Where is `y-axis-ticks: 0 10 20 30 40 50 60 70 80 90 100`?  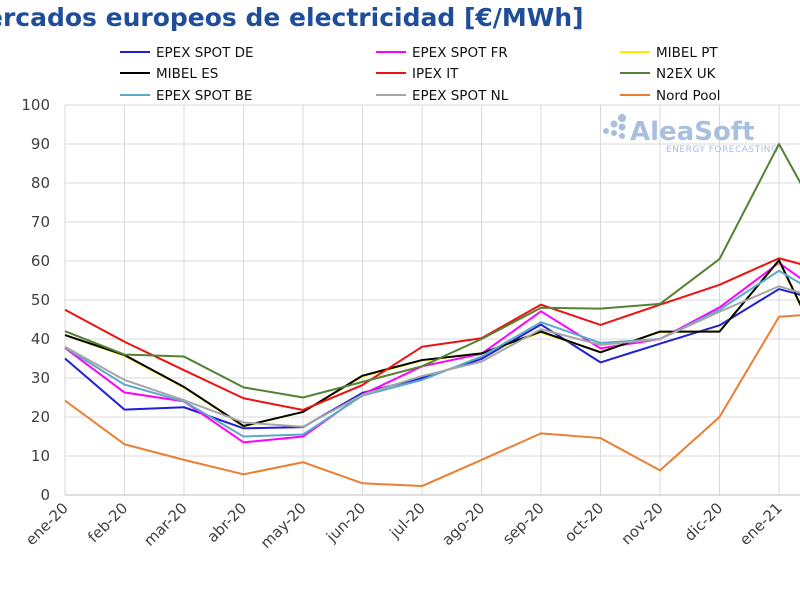
y-axis-ticks: 0 10 20 30 40 50 60 70 80 90 100 is located at coordinates (35, 300).